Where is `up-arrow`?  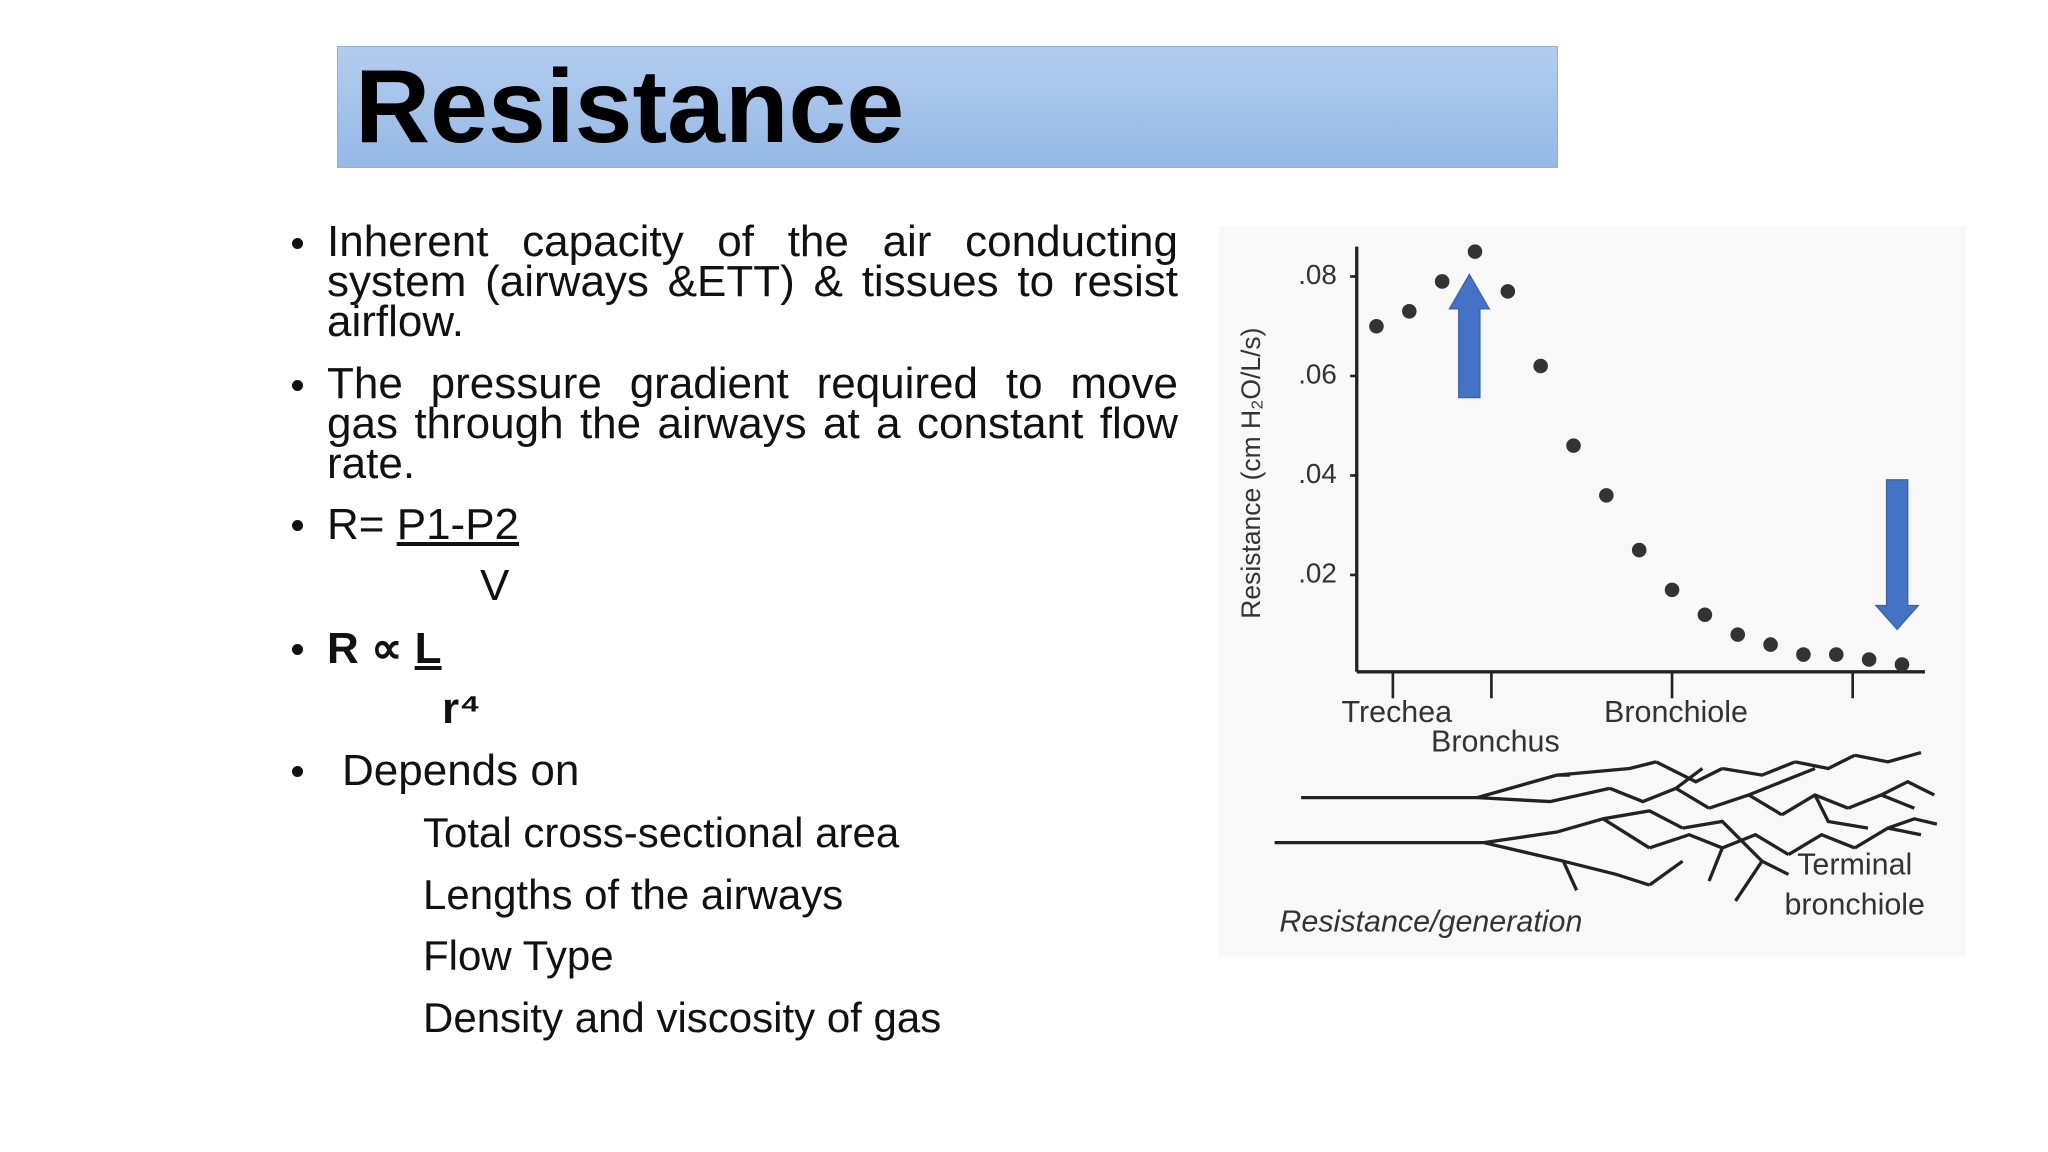
up-arrow is located at coordinates (1469, 336).